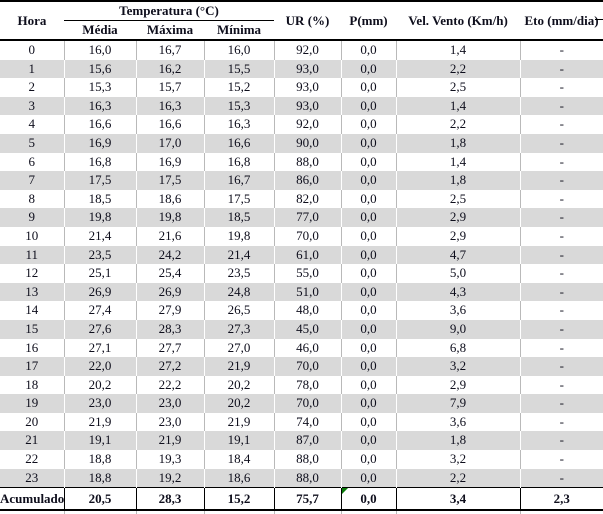 The width and height of the screenshot is (603, 514). What do you see at coordinates (99, 459) in the screenshot?
I see `cell-media: 18,8` at bounding box center [99, 459].